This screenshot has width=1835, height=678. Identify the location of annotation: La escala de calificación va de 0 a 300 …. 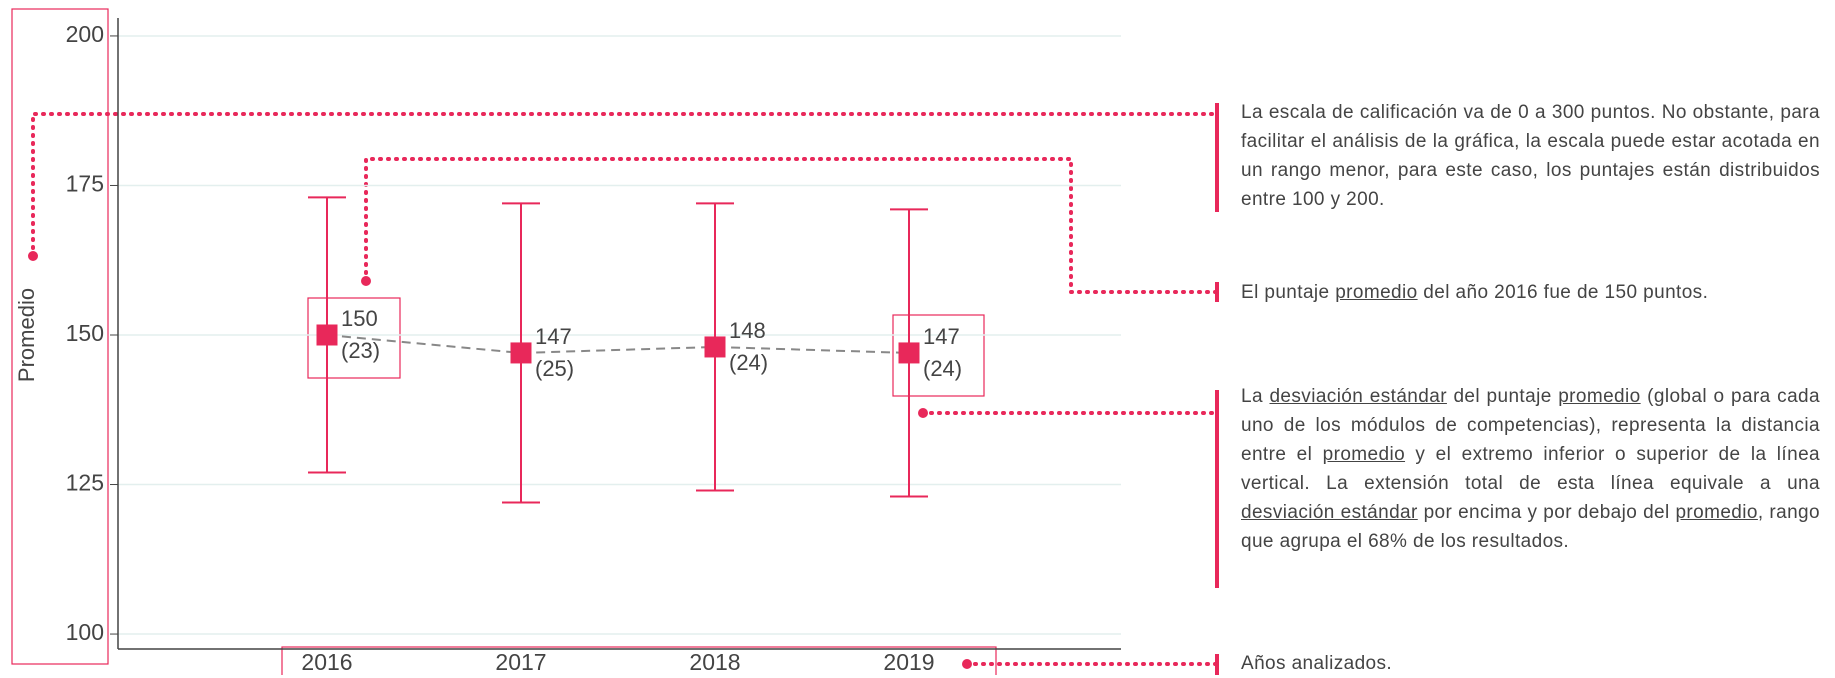
(1530, 156).